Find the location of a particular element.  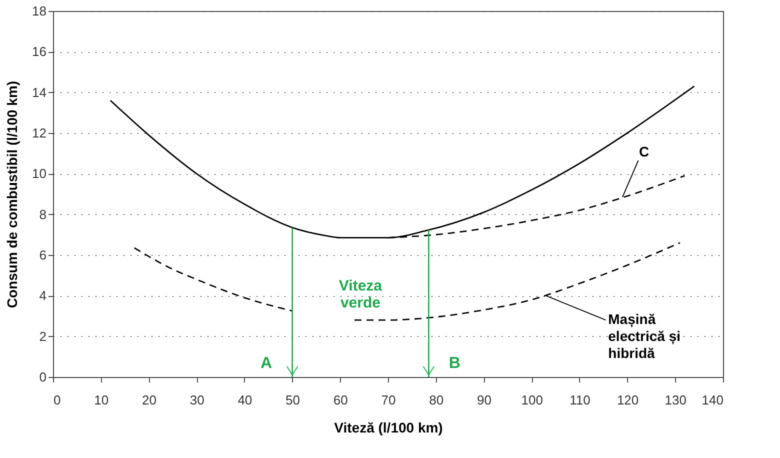

x-axis-title: Viteză (l/100 km) is located at coordinates (388, 428).